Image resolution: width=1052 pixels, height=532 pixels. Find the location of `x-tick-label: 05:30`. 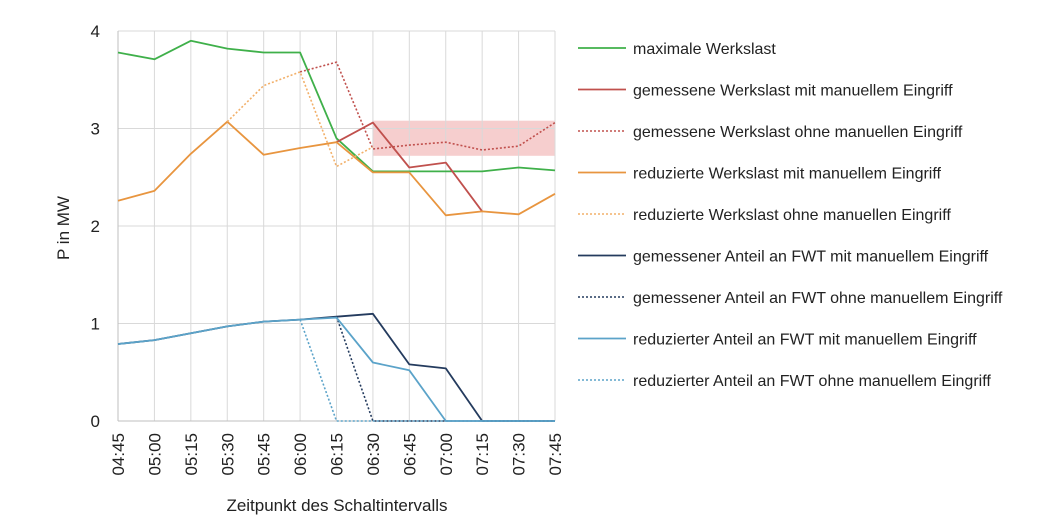

x-tick-label: 05:30 is located at coordinates (227, 454).